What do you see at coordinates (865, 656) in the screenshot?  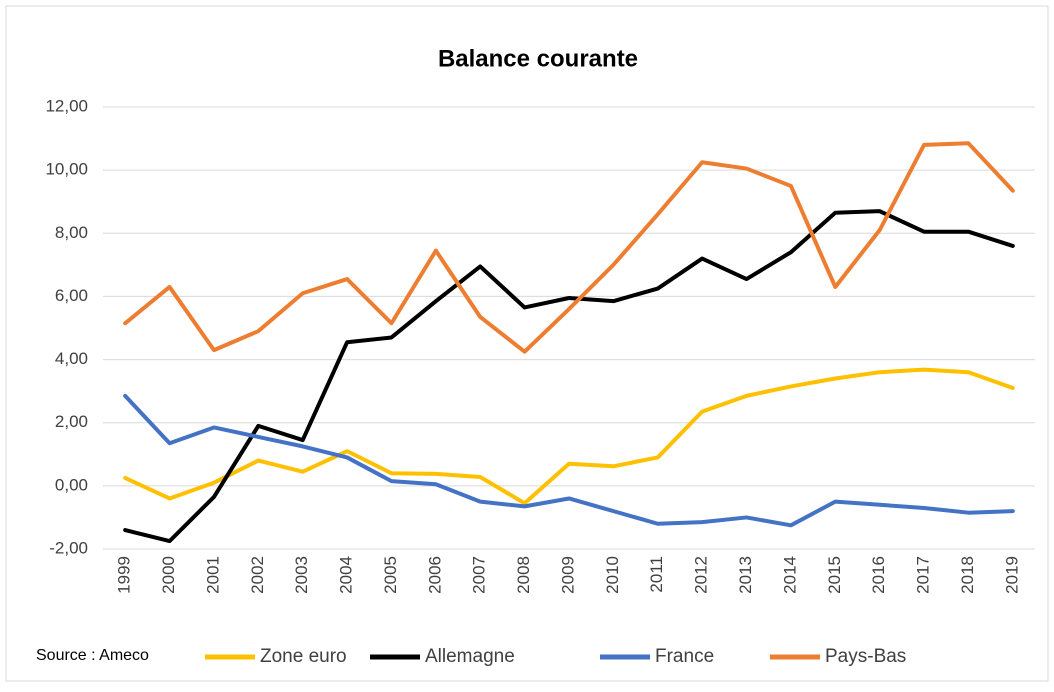 I see `legend-label: Pays-Bas` at bounding box center [865, 656].